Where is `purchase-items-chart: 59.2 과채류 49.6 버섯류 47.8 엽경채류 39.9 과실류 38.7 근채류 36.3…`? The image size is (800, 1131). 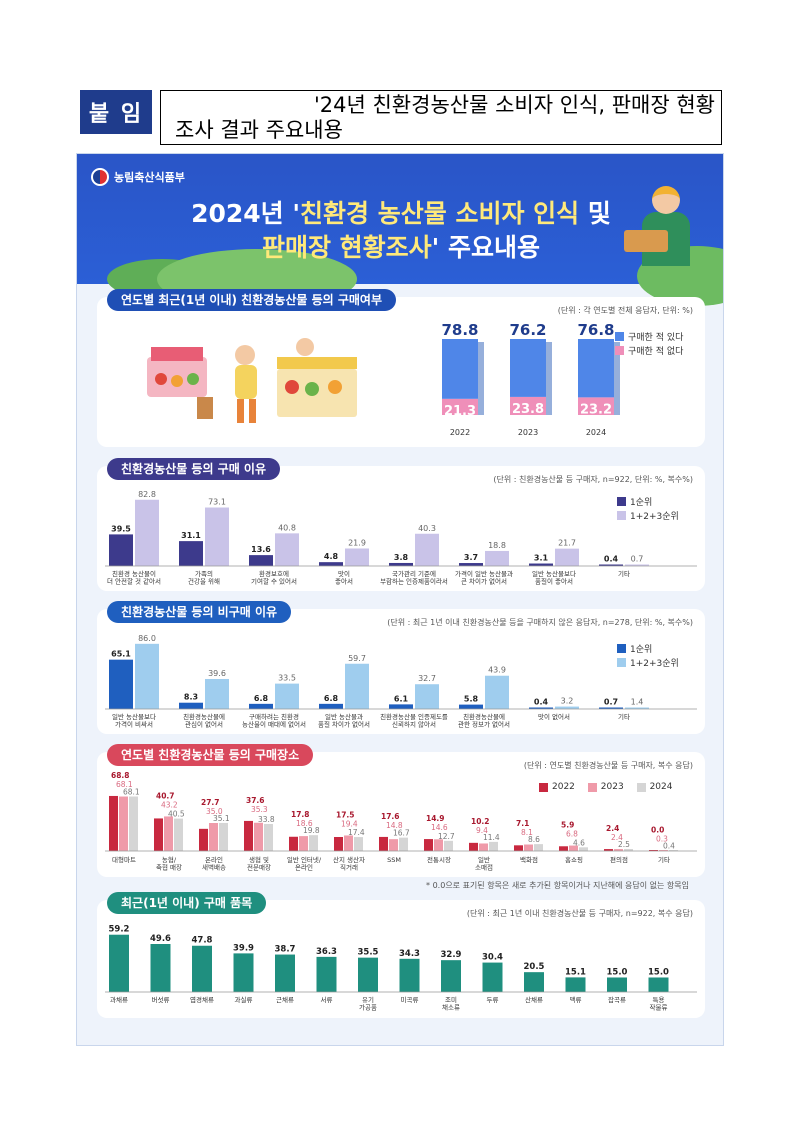
purchase-items-chart: 59.2 과채류 49.6 버섯류 47.8 엽경채류 39.9 과실류 38.7 근채류 36.3… is located at coordinates (401, 968).